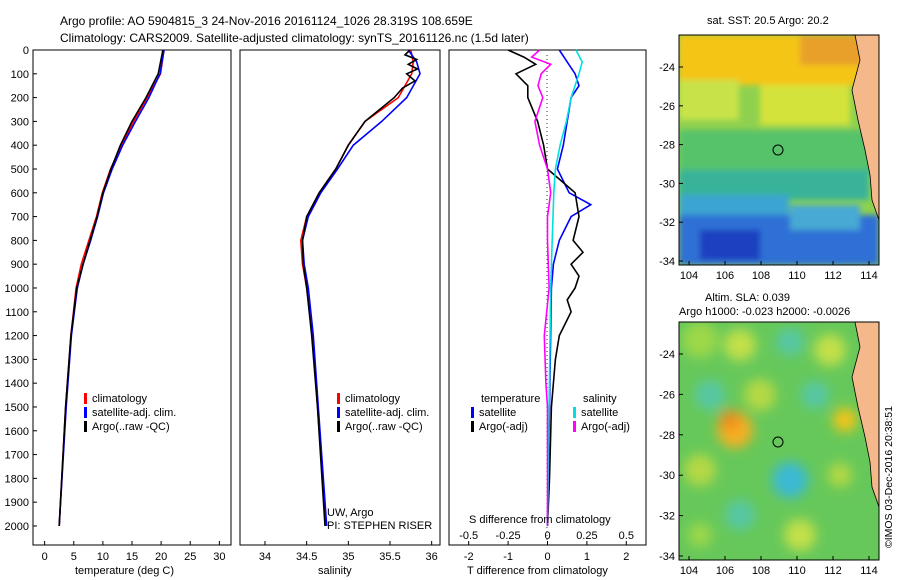 This screenshot has height=580, width=900. I want to click on depth-tick-label: 900, so click(20, 265).